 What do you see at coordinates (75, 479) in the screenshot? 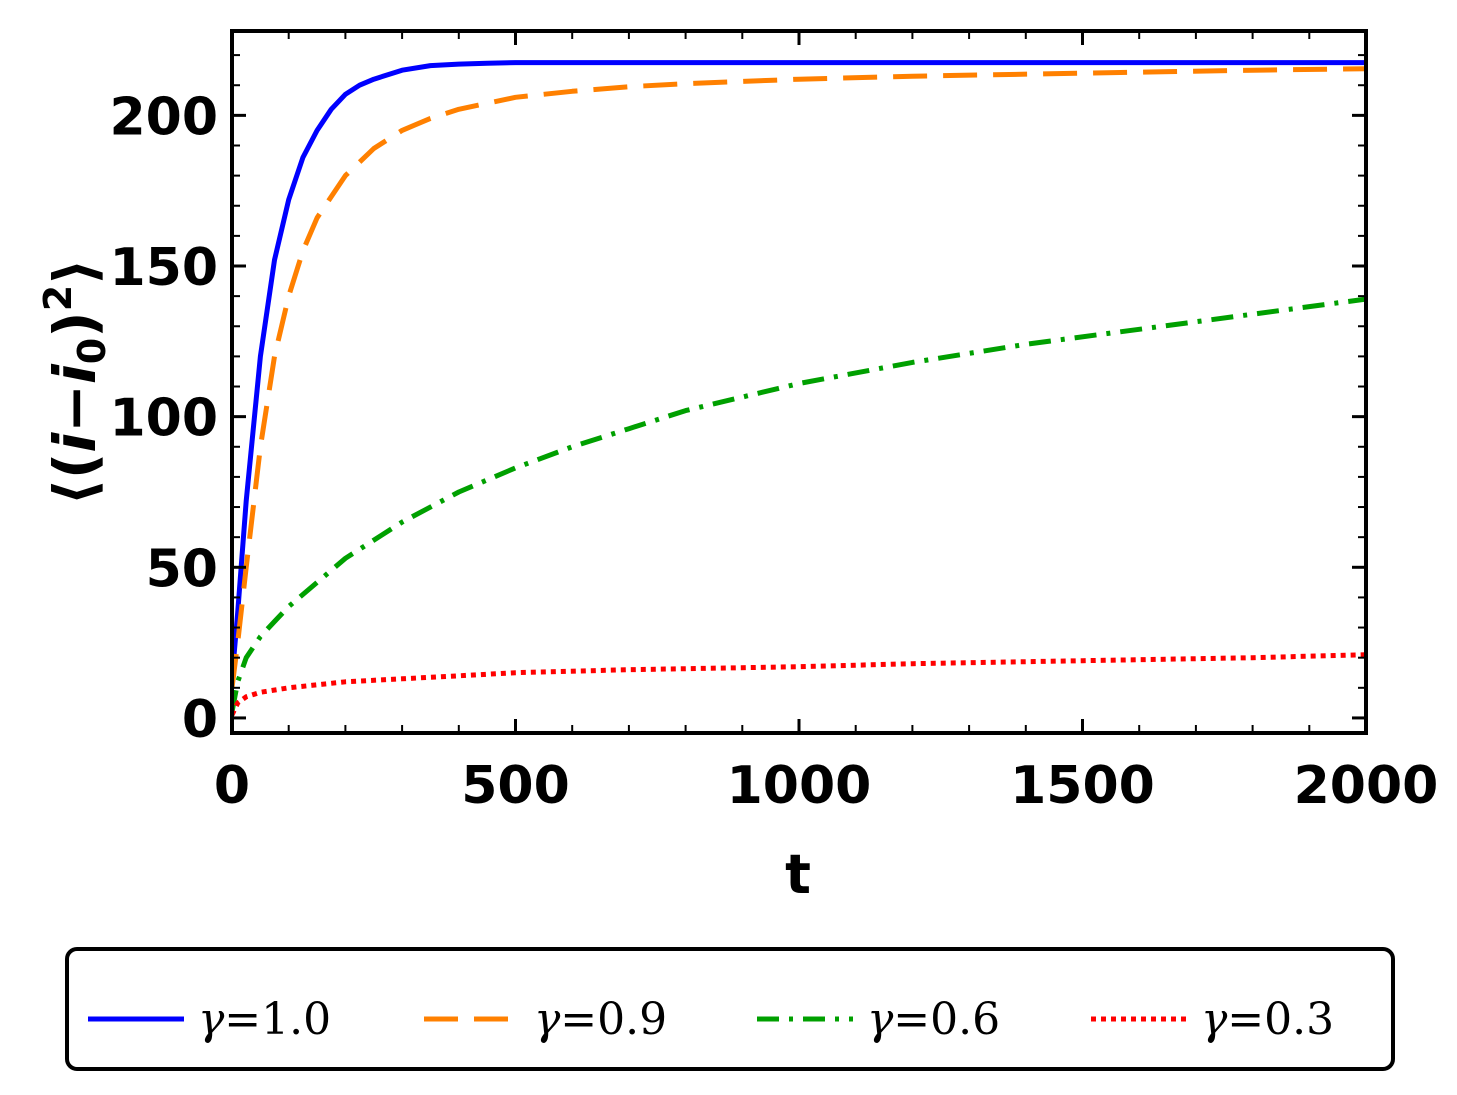
I see `y-axis-title-open: ⟨(` at bounding box center [75, 479].